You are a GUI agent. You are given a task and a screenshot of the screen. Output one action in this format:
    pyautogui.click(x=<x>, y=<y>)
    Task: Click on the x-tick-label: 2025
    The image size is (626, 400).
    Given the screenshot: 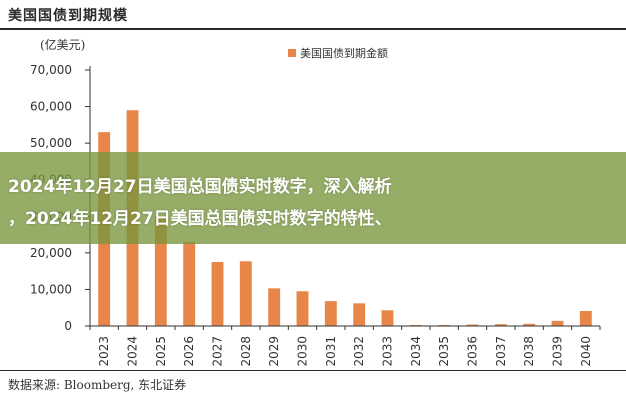 What is the action you would take?
    pyautogui.click(x=161, y=351)
    